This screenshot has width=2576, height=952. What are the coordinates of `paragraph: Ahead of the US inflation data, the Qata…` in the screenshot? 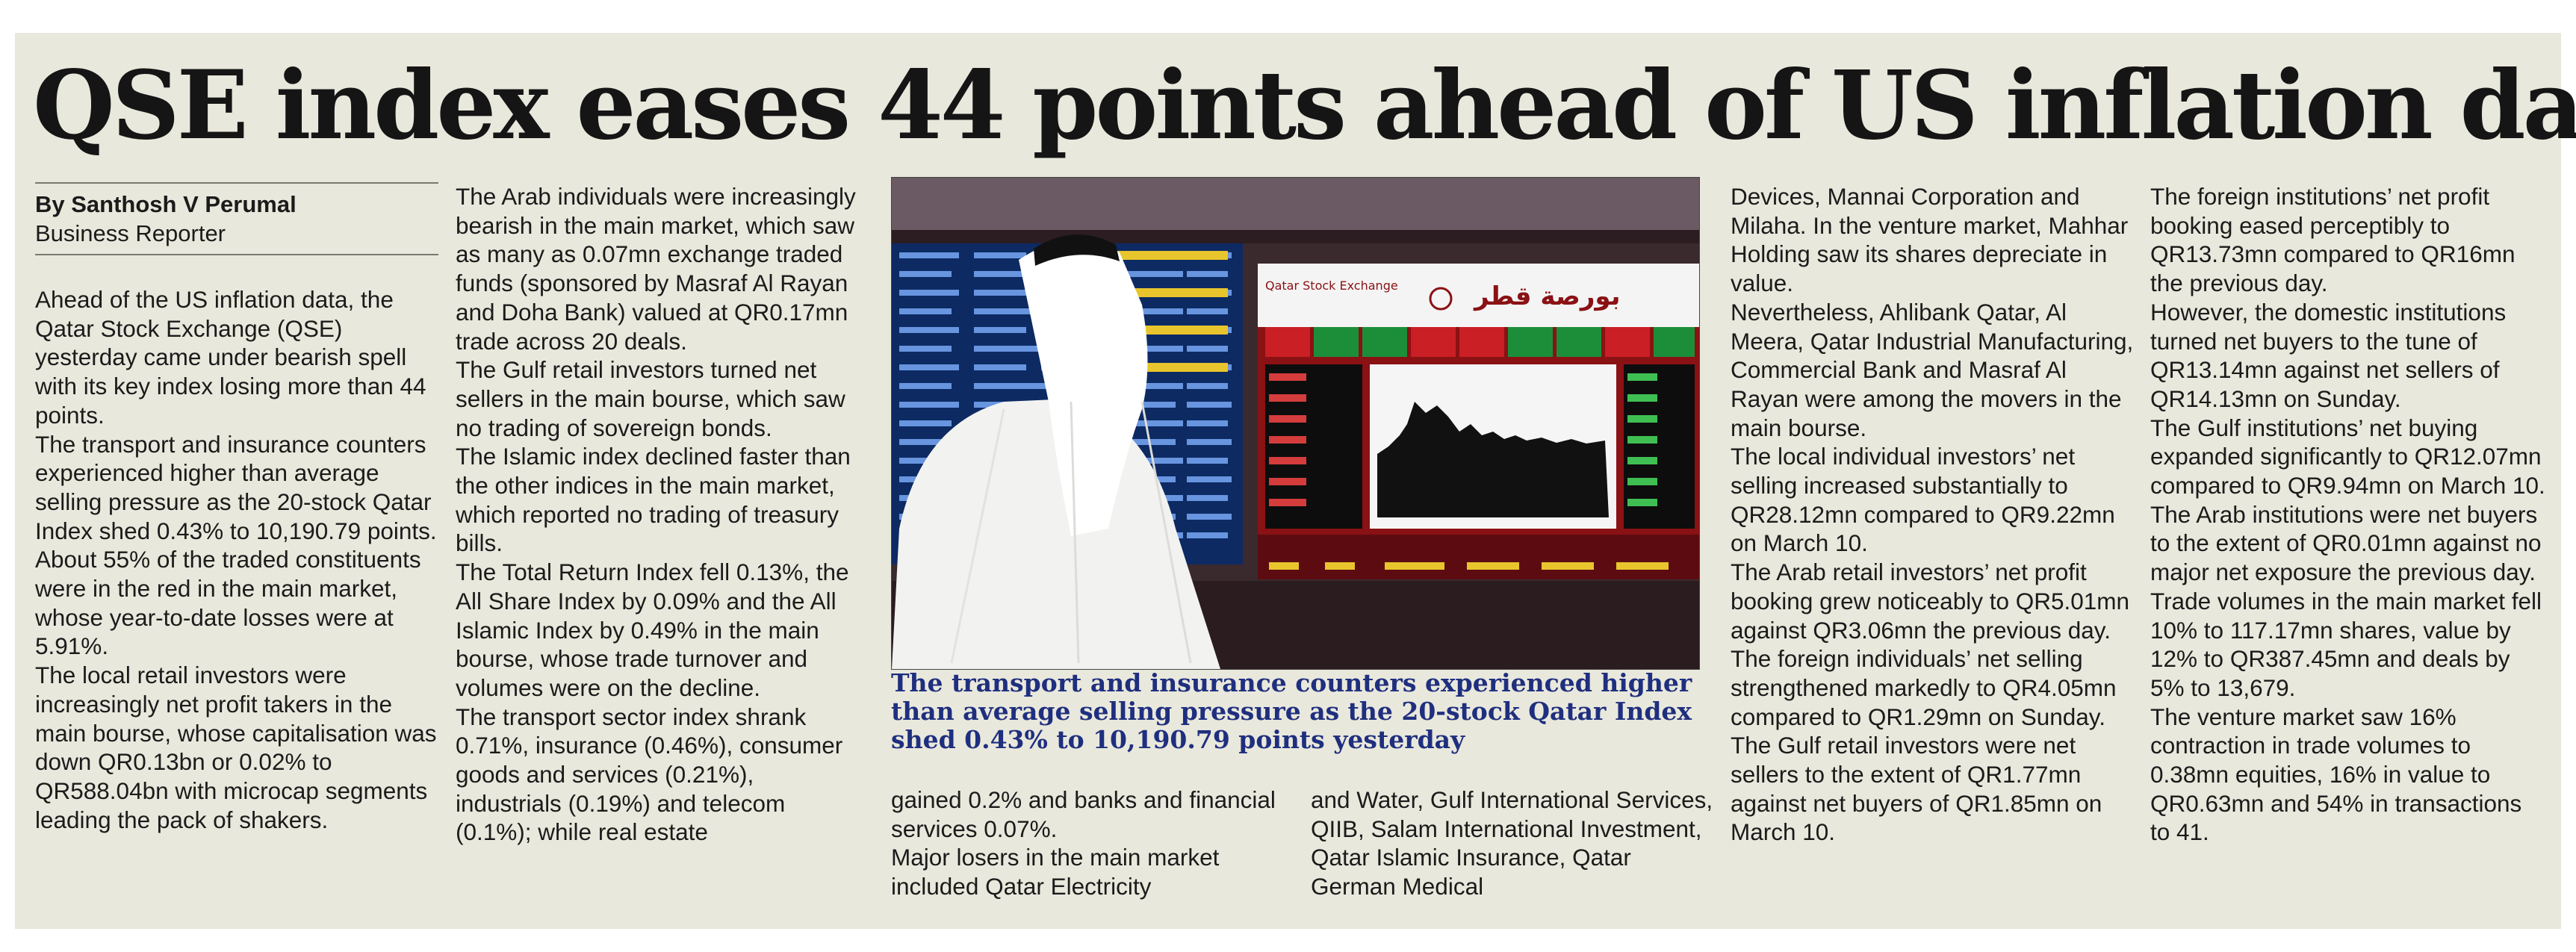 It's located at (230, 357).